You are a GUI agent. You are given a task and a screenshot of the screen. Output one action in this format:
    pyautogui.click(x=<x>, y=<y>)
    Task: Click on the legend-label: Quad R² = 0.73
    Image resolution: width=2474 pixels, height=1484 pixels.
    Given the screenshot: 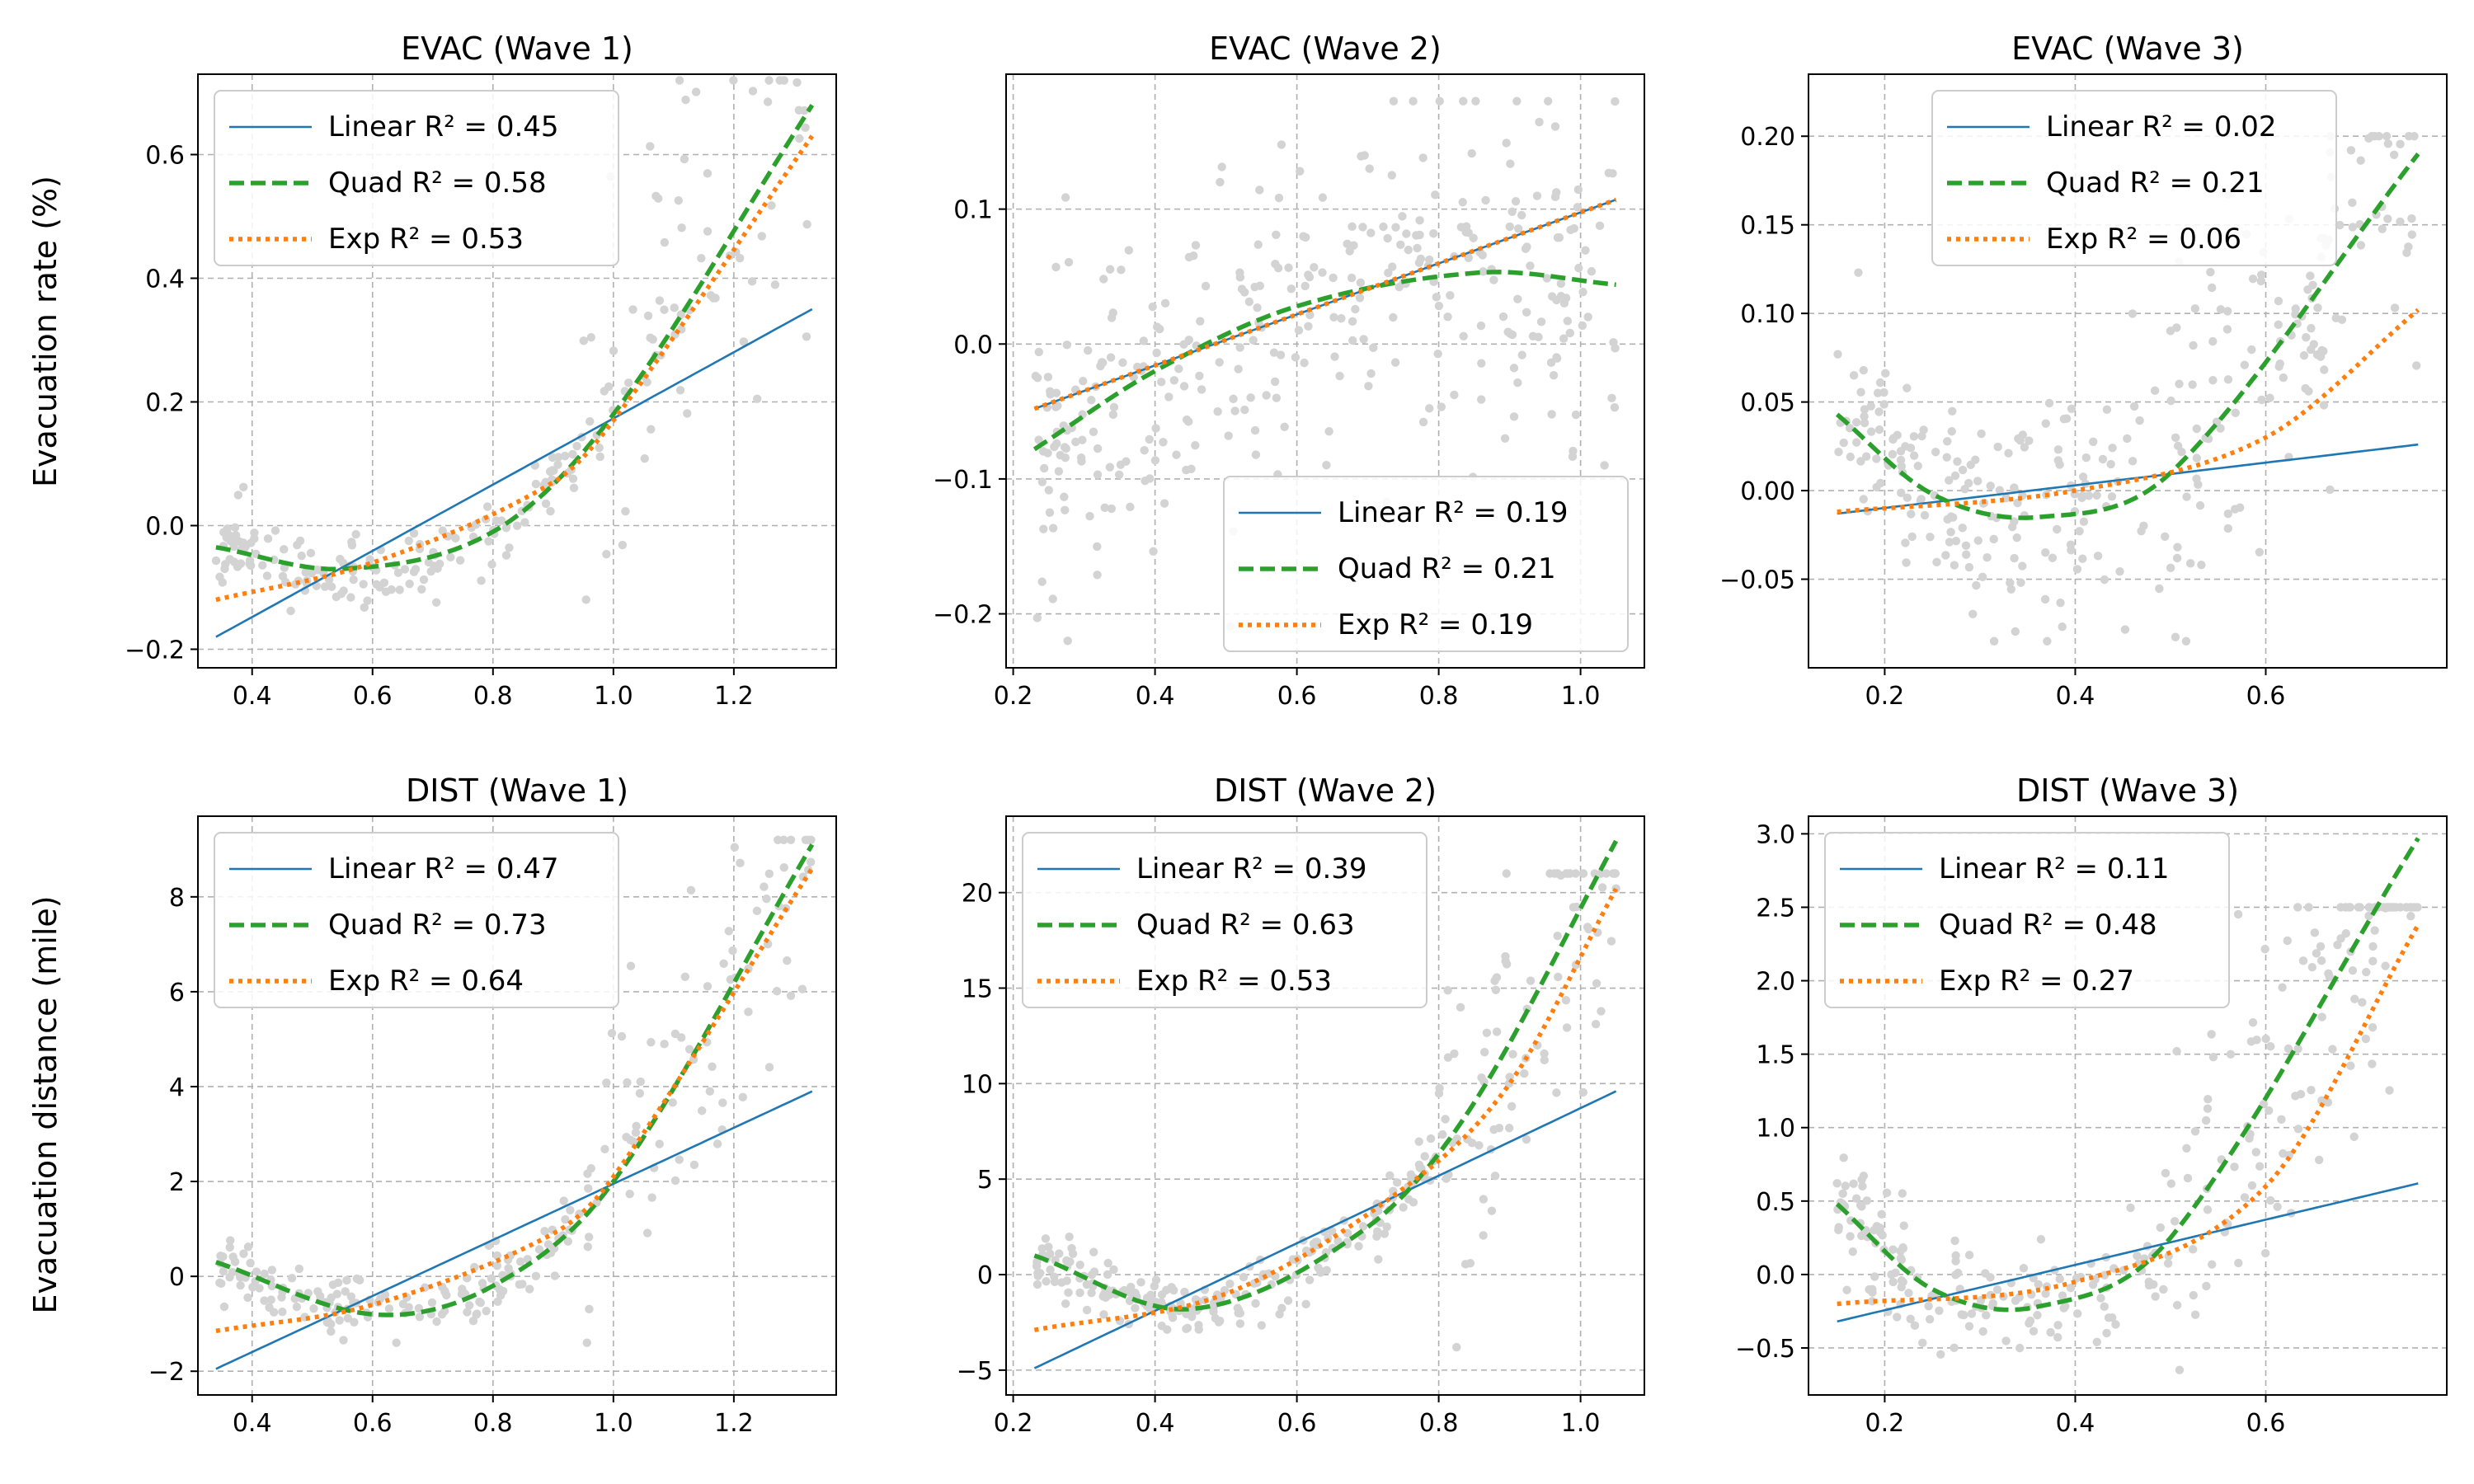 What is the action you would take?
    pyautogui.click(x=437, y=925)
    